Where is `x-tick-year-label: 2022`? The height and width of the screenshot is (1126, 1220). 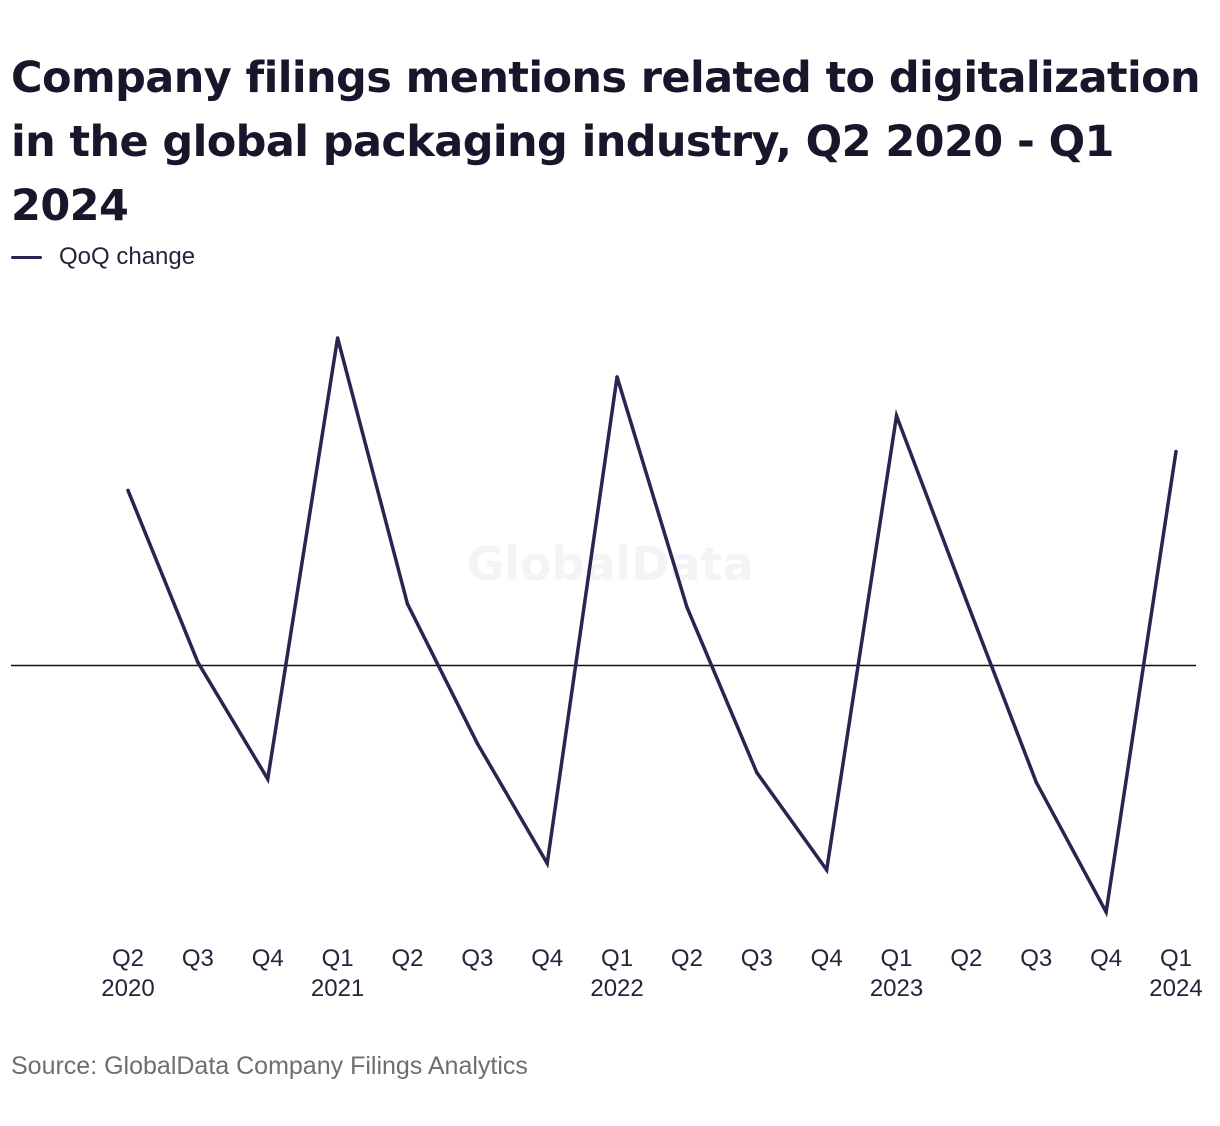 x-tick-year-label: 2022 is located at coordinates (616, 988).